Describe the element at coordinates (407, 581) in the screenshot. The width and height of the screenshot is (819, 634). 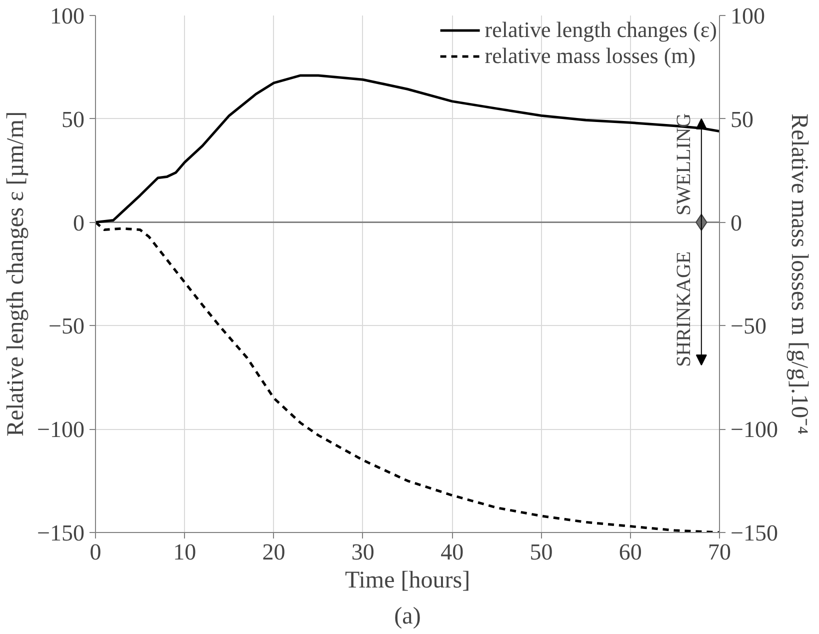
I see `x-axis-title: Time [hours]` at that location.